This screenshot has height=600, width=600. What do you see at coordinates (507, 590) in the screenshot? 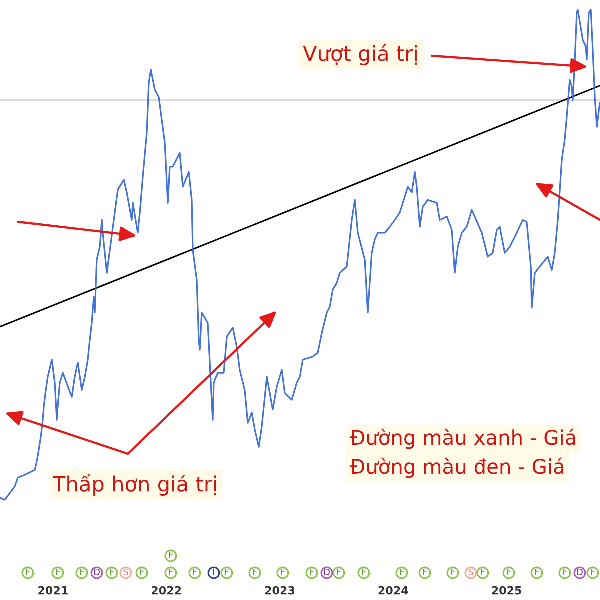
I see `x-tick-label: 2025` at bounding box center [507, 590].